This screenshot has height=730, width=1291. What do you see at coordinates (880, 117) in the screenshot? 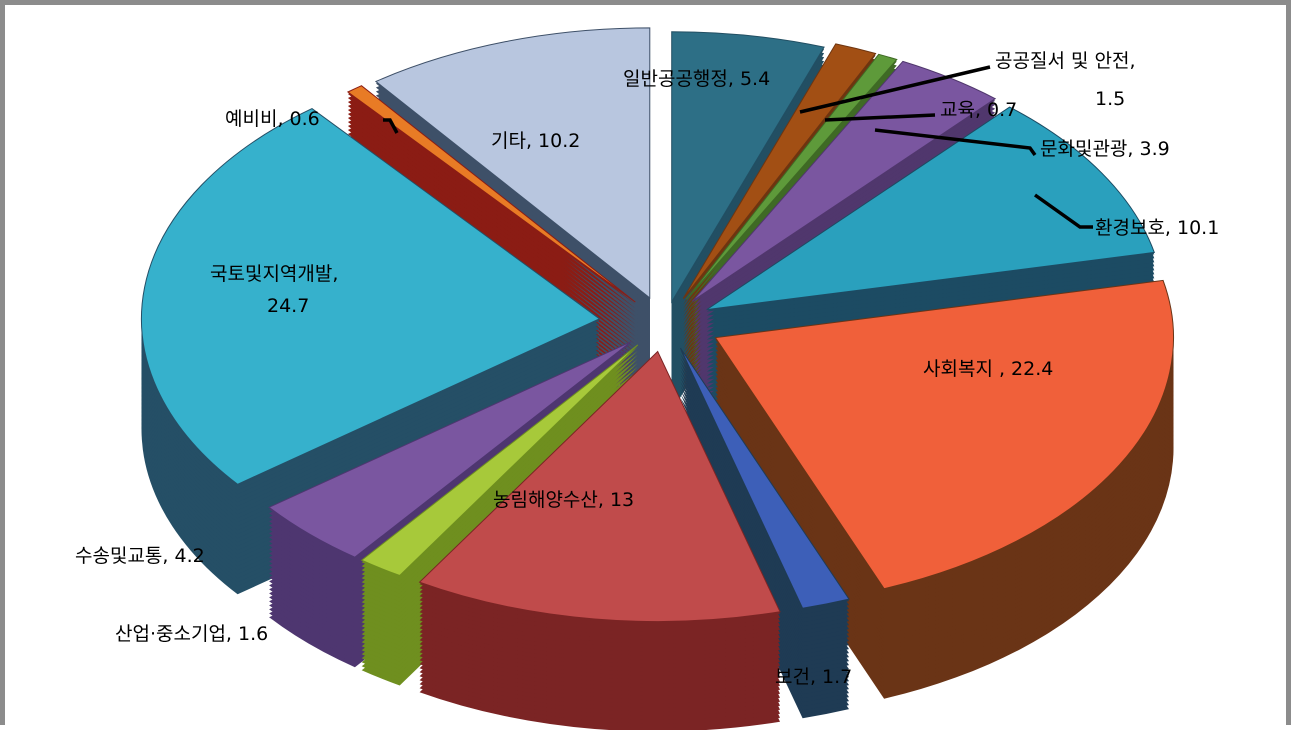
I see `leader-line-education` at bounding box center [880, 117].